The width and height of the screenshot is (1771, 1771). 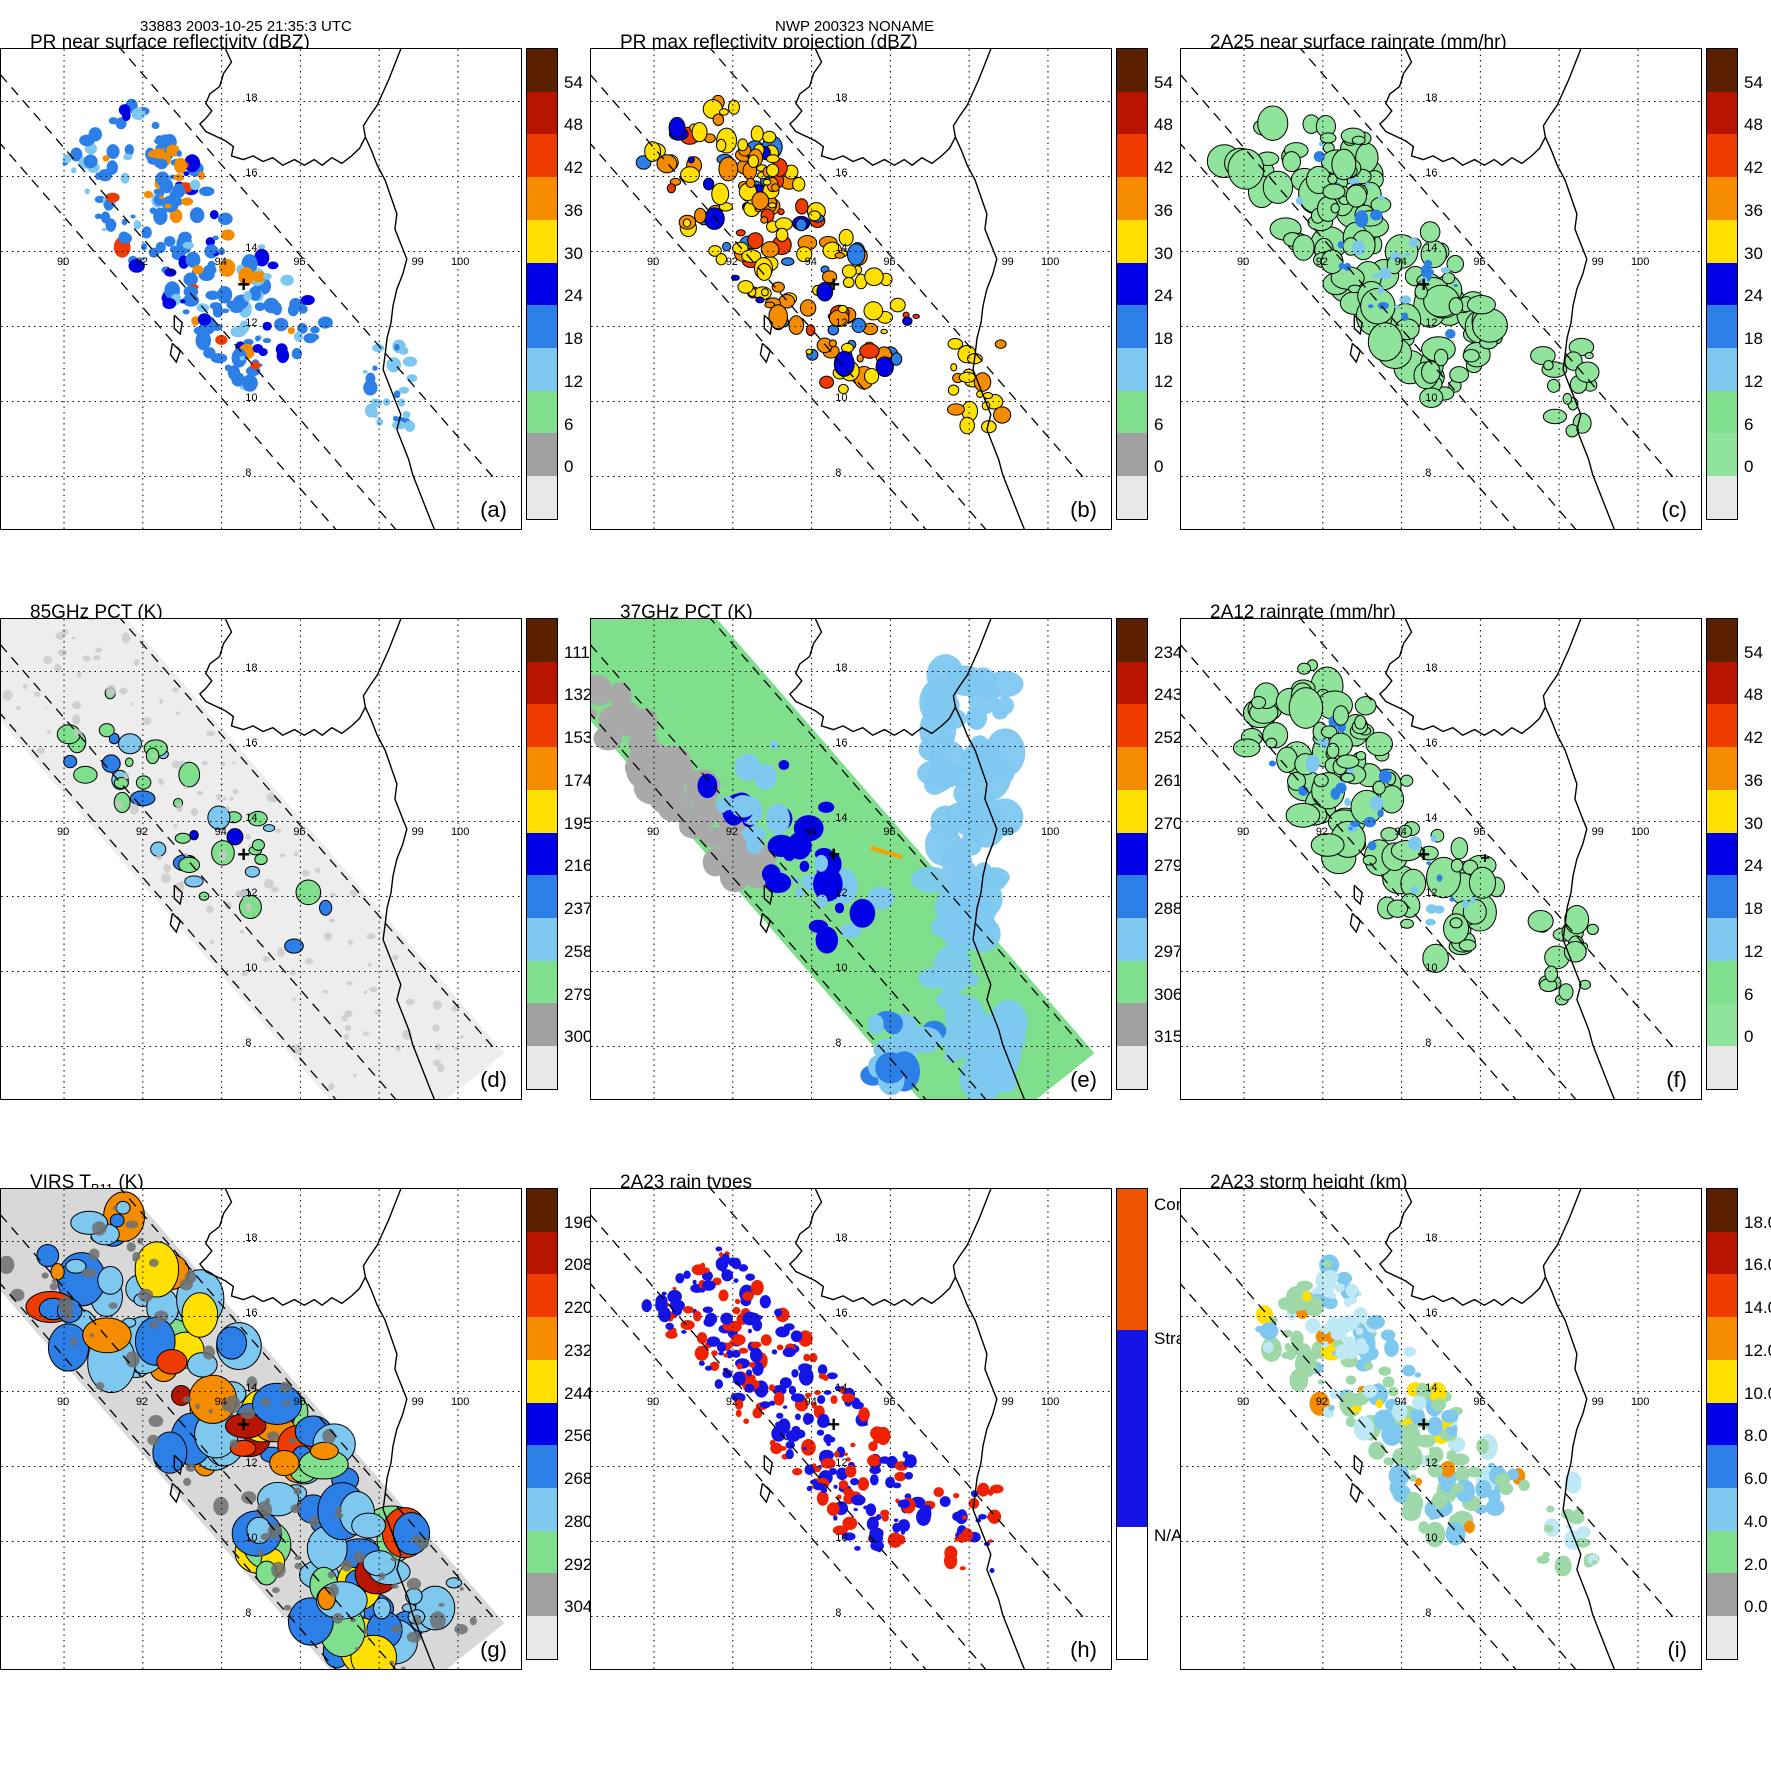 I want to click on lat-tick-label: 16, so click(x=841, y=1312).